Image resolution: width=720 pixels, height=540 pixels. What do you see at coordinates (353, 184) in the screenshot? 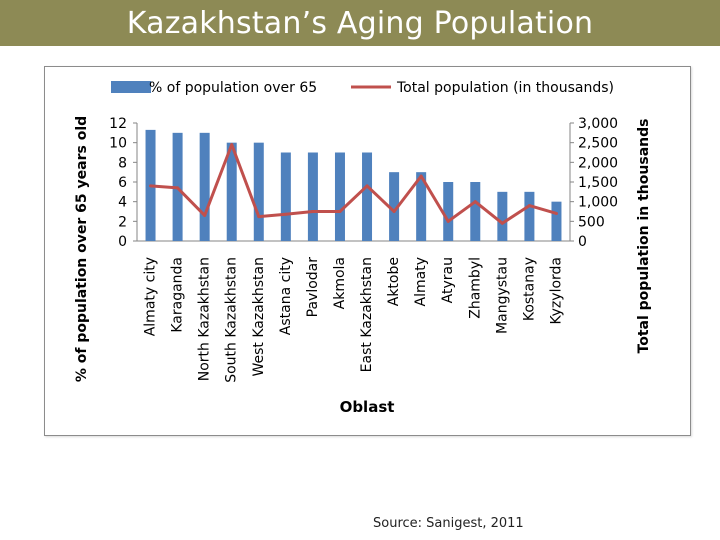
I see `population-line` at bounding box center [353, 184].